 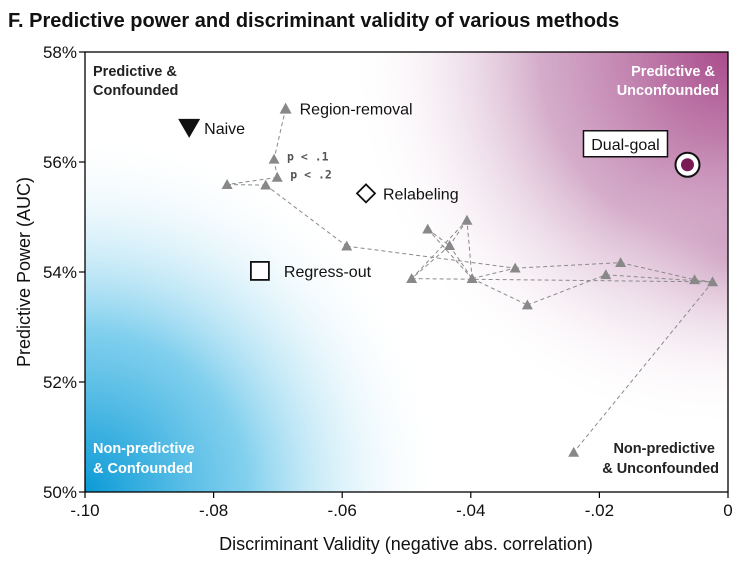 I want to click on x-axis-ticks: -.10 -.08 -.06 -.04 -.02 0, so click(x=401, y=506).